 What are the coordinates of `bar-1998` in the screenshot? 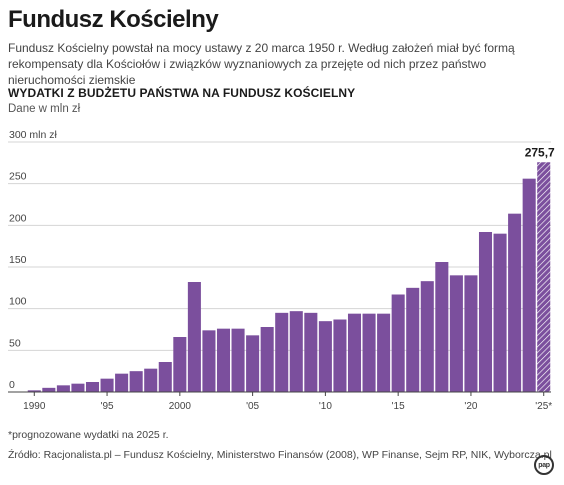 It's located at (151, 380).